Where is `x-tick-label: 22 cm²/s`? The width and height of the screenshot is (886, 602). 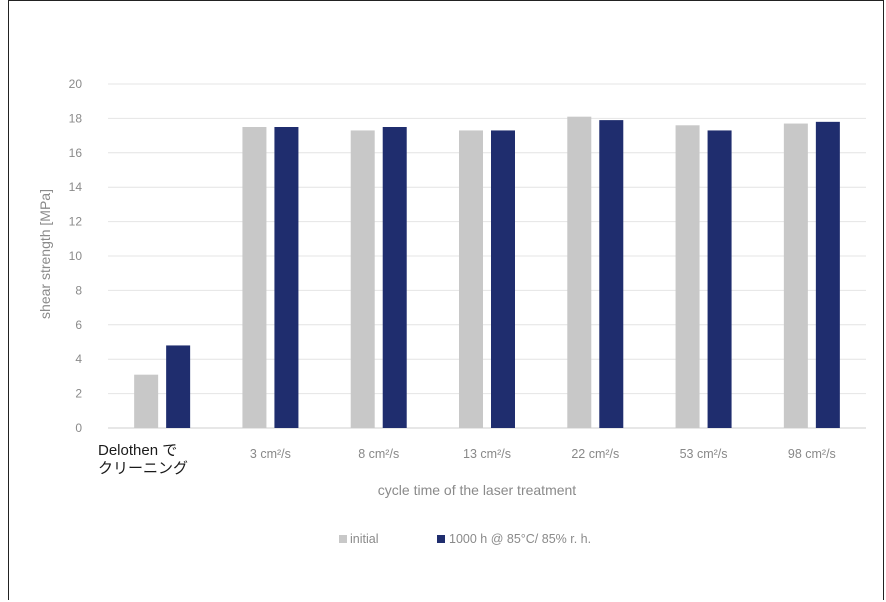
x-tick-label: 22 cm²/s is located at coordinates (595, 454).